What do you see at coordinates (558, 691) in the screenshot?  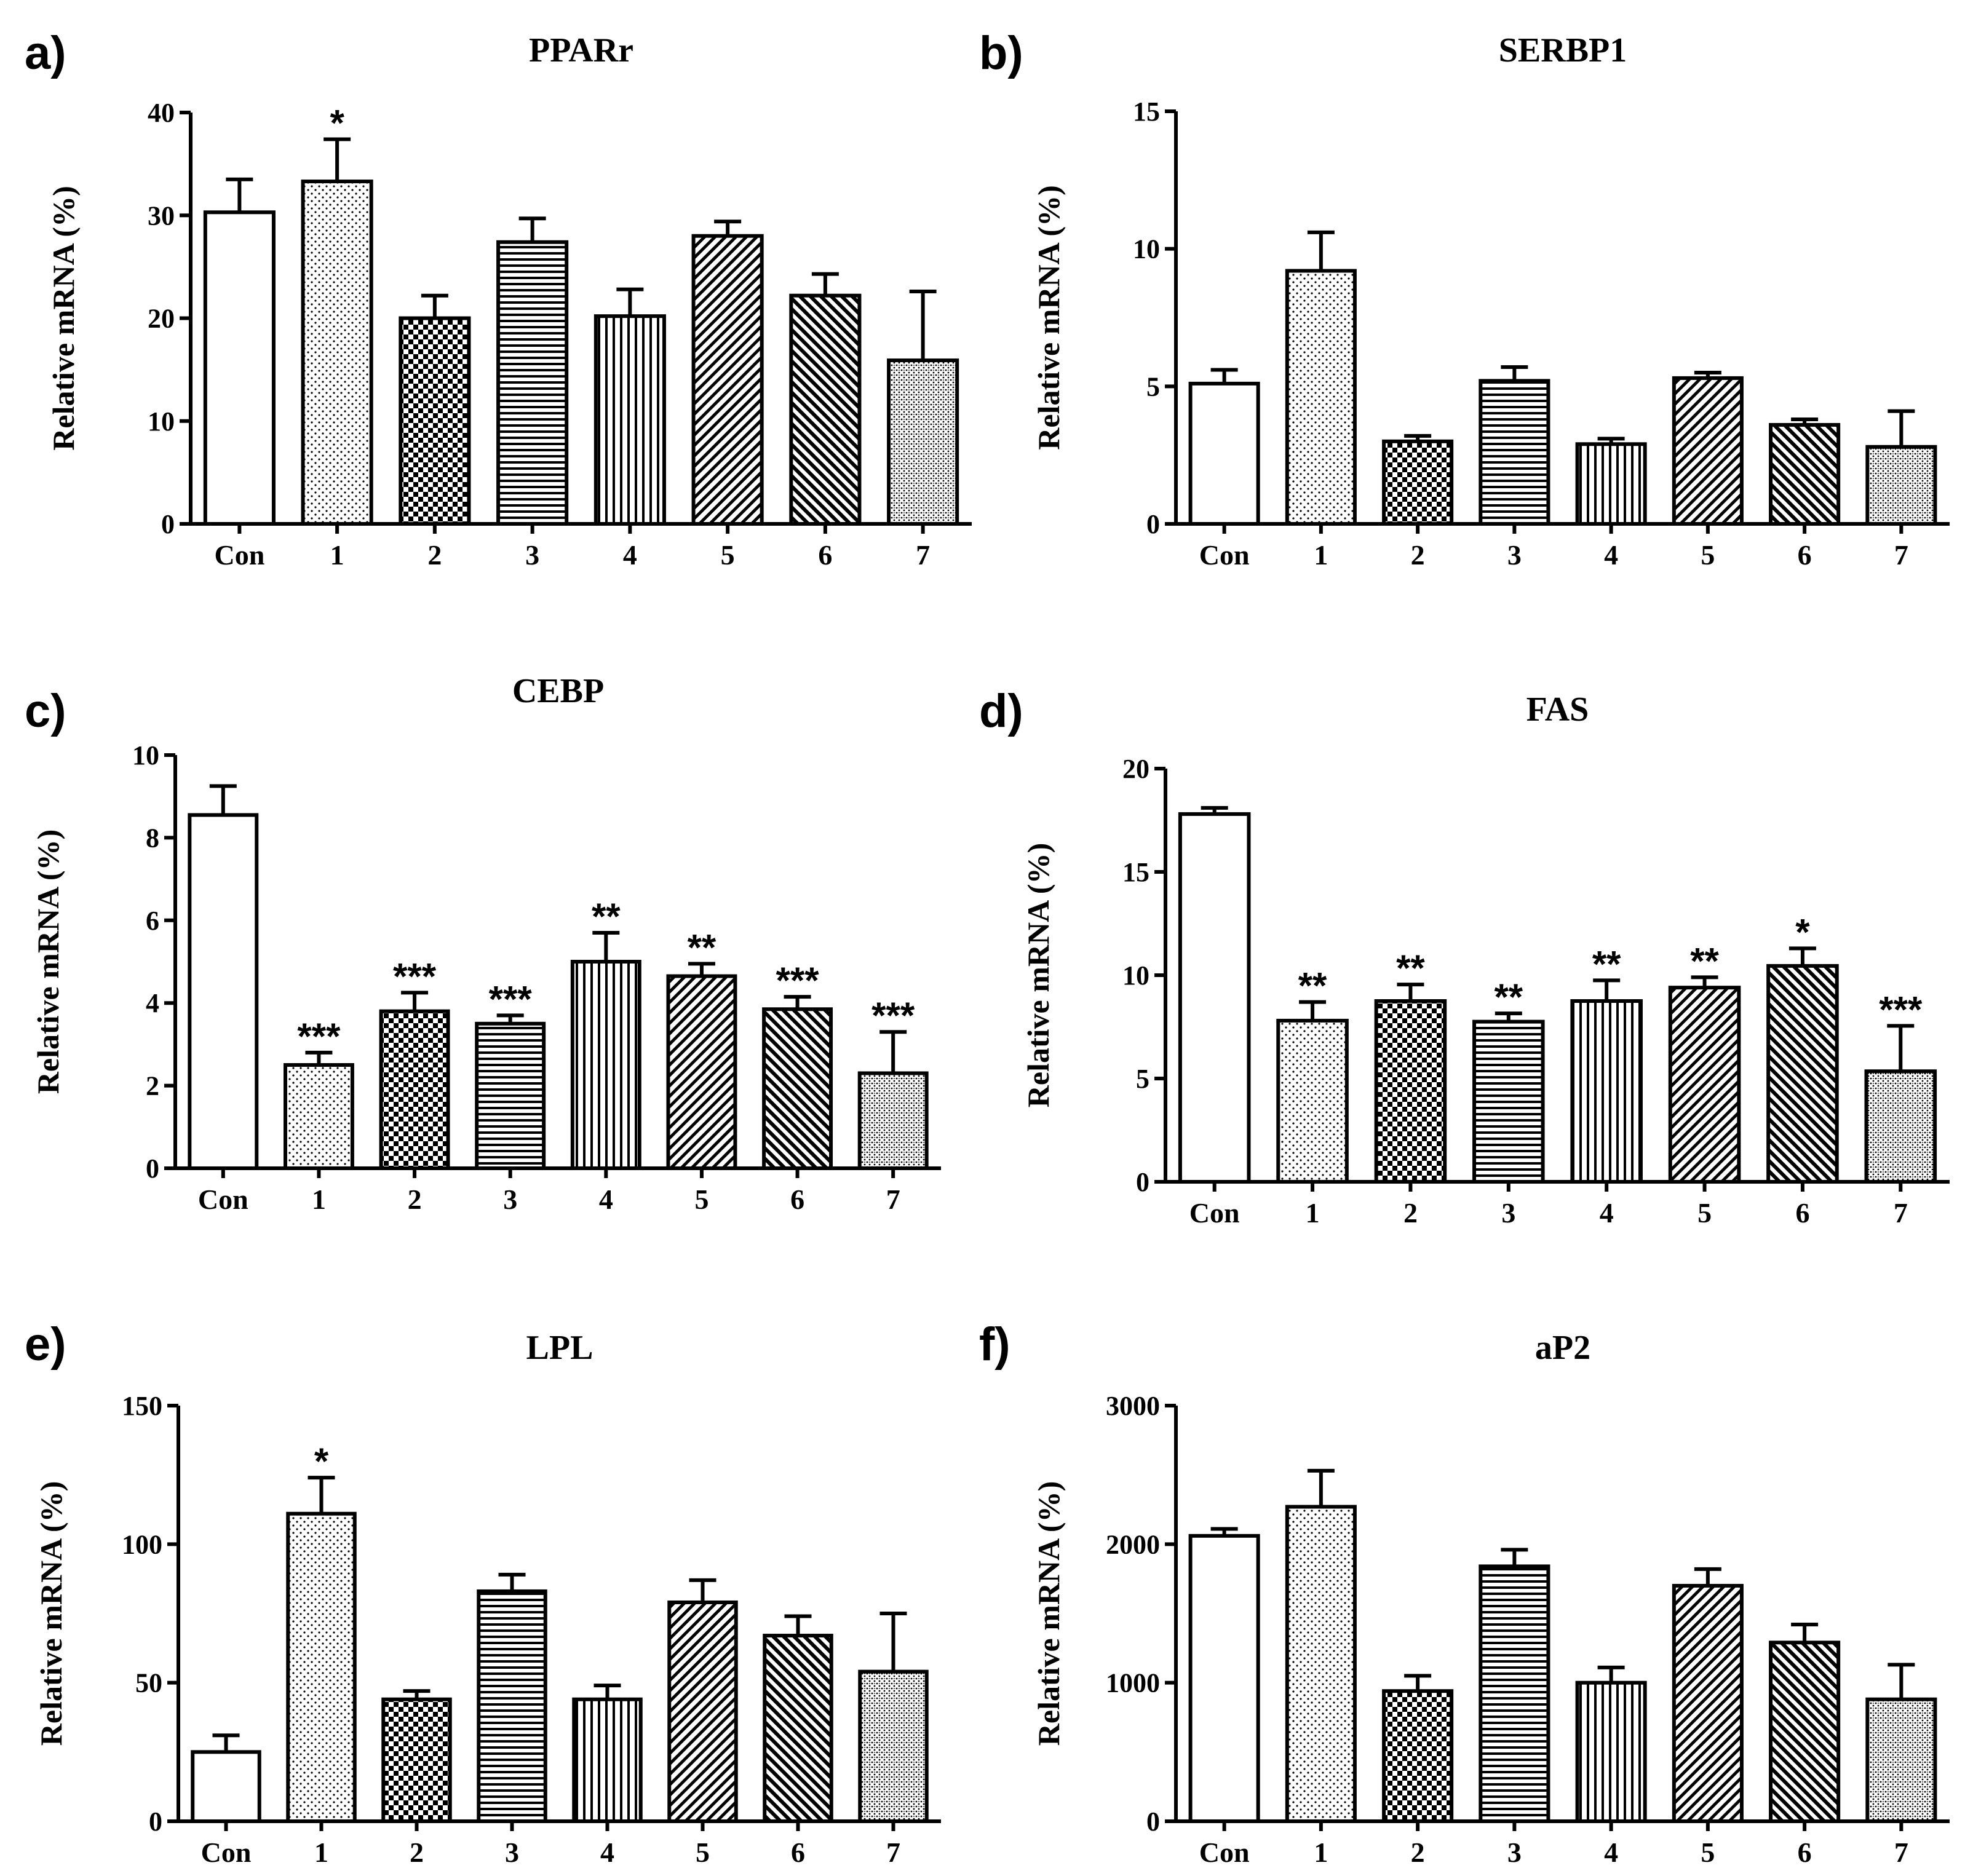 I see `chart-title: CEBP` at bounding box center [558, 691].